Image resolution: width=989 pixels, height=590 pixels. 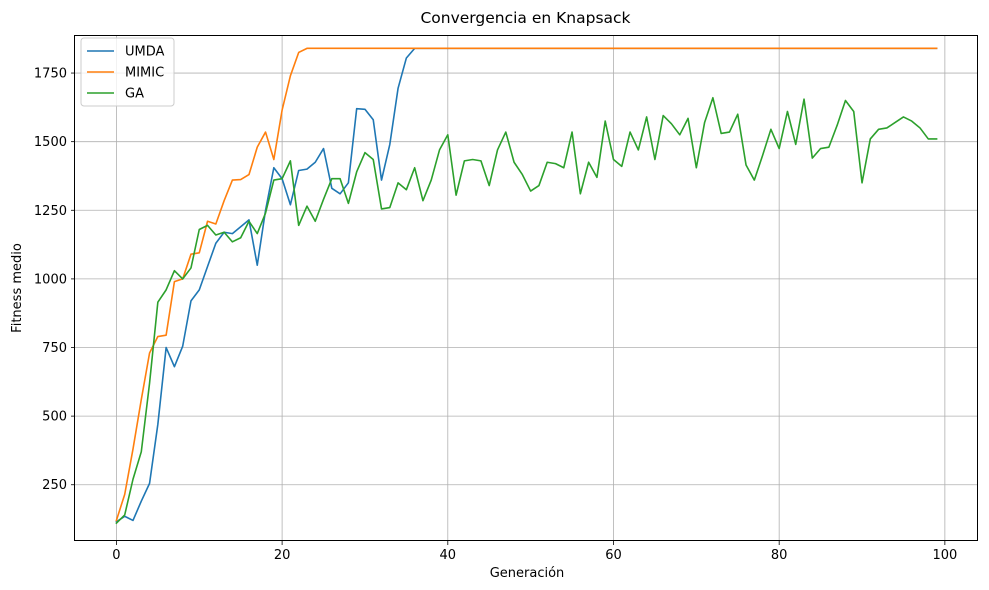 I want to click on x-tick-label: 20, so click(x=282, y=555).